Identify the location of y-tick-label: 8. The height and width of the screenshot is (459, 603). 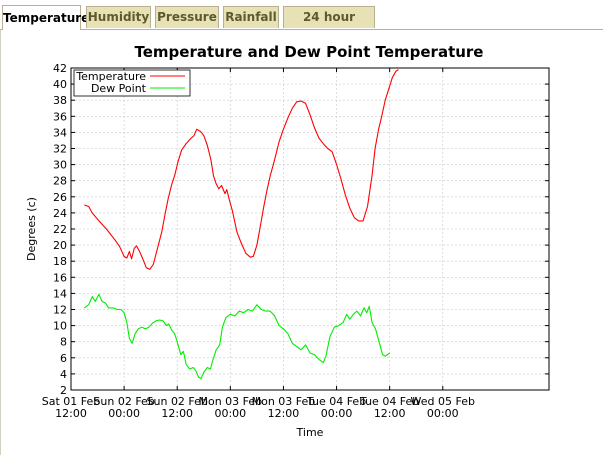
(63, 342).